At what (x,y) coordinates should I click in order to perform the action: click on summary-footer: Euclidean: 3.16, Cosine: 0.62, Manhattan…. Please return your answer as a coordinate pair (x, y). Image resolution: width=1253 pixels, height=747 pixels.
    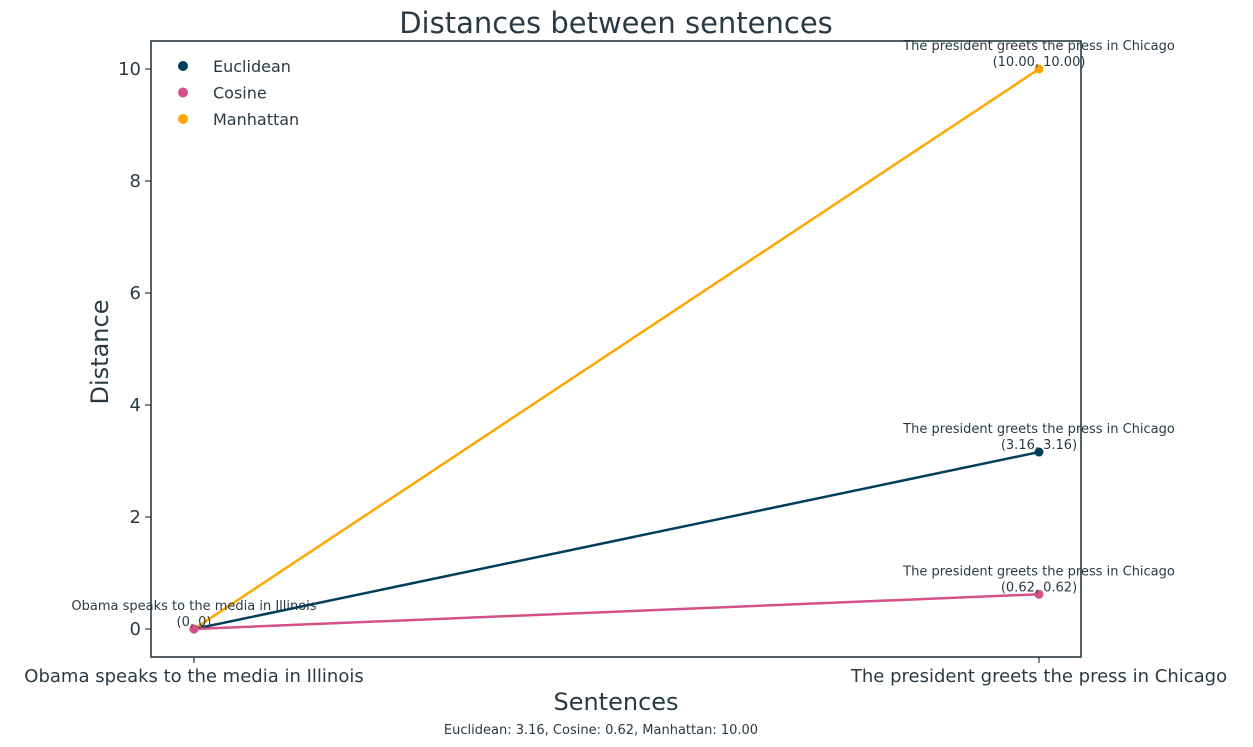
    Looking at the image, I should click on (601, 730).